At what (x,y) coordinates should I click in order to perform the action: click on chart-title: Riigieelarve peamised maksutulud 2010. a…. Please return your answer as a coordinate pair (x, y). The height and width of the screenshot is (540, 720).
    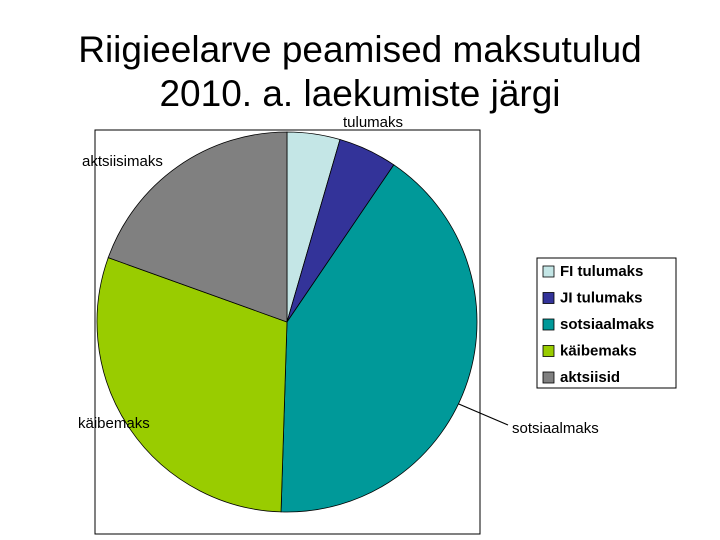
    Looking at the image, I should click on (360, 71).